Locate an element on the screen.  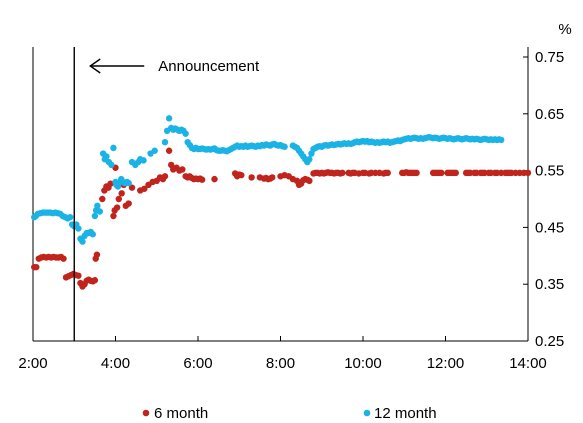
x-tick-label: 4:00 is located at coordinates (115, 363).